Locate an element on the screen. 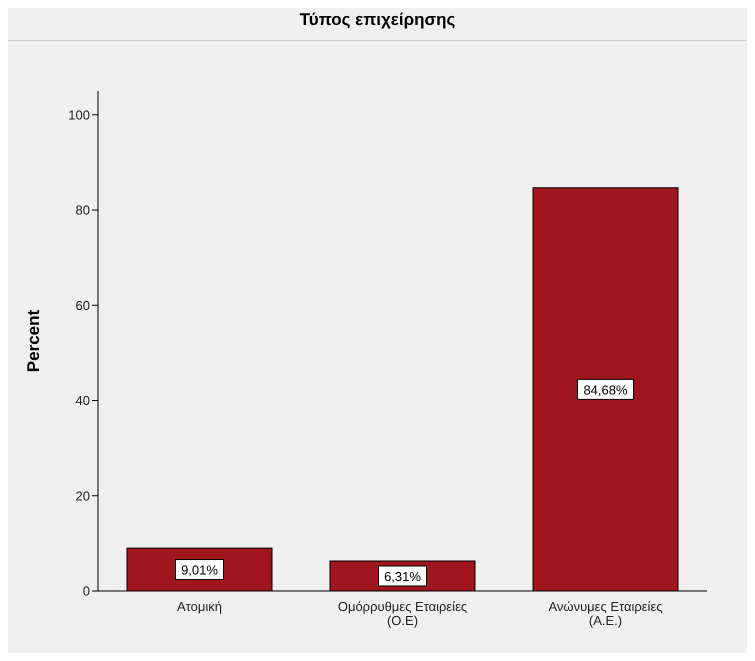  y-tick-label: 60 is located at coordinates (83, 305).